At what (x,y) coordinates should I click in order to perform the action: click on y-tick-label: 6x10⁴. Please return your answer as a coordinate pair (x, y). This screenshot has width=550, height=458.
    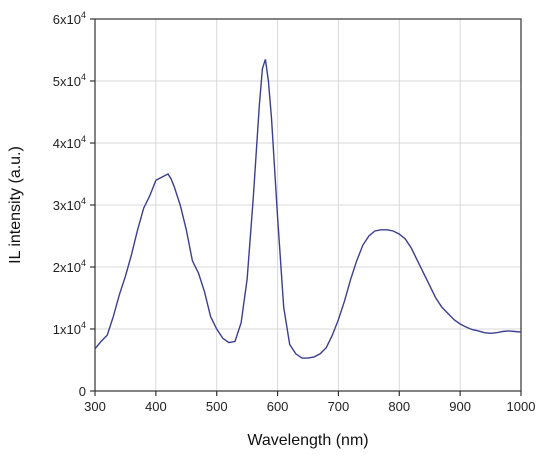
    Looking at the image, I should click on (69, 18).